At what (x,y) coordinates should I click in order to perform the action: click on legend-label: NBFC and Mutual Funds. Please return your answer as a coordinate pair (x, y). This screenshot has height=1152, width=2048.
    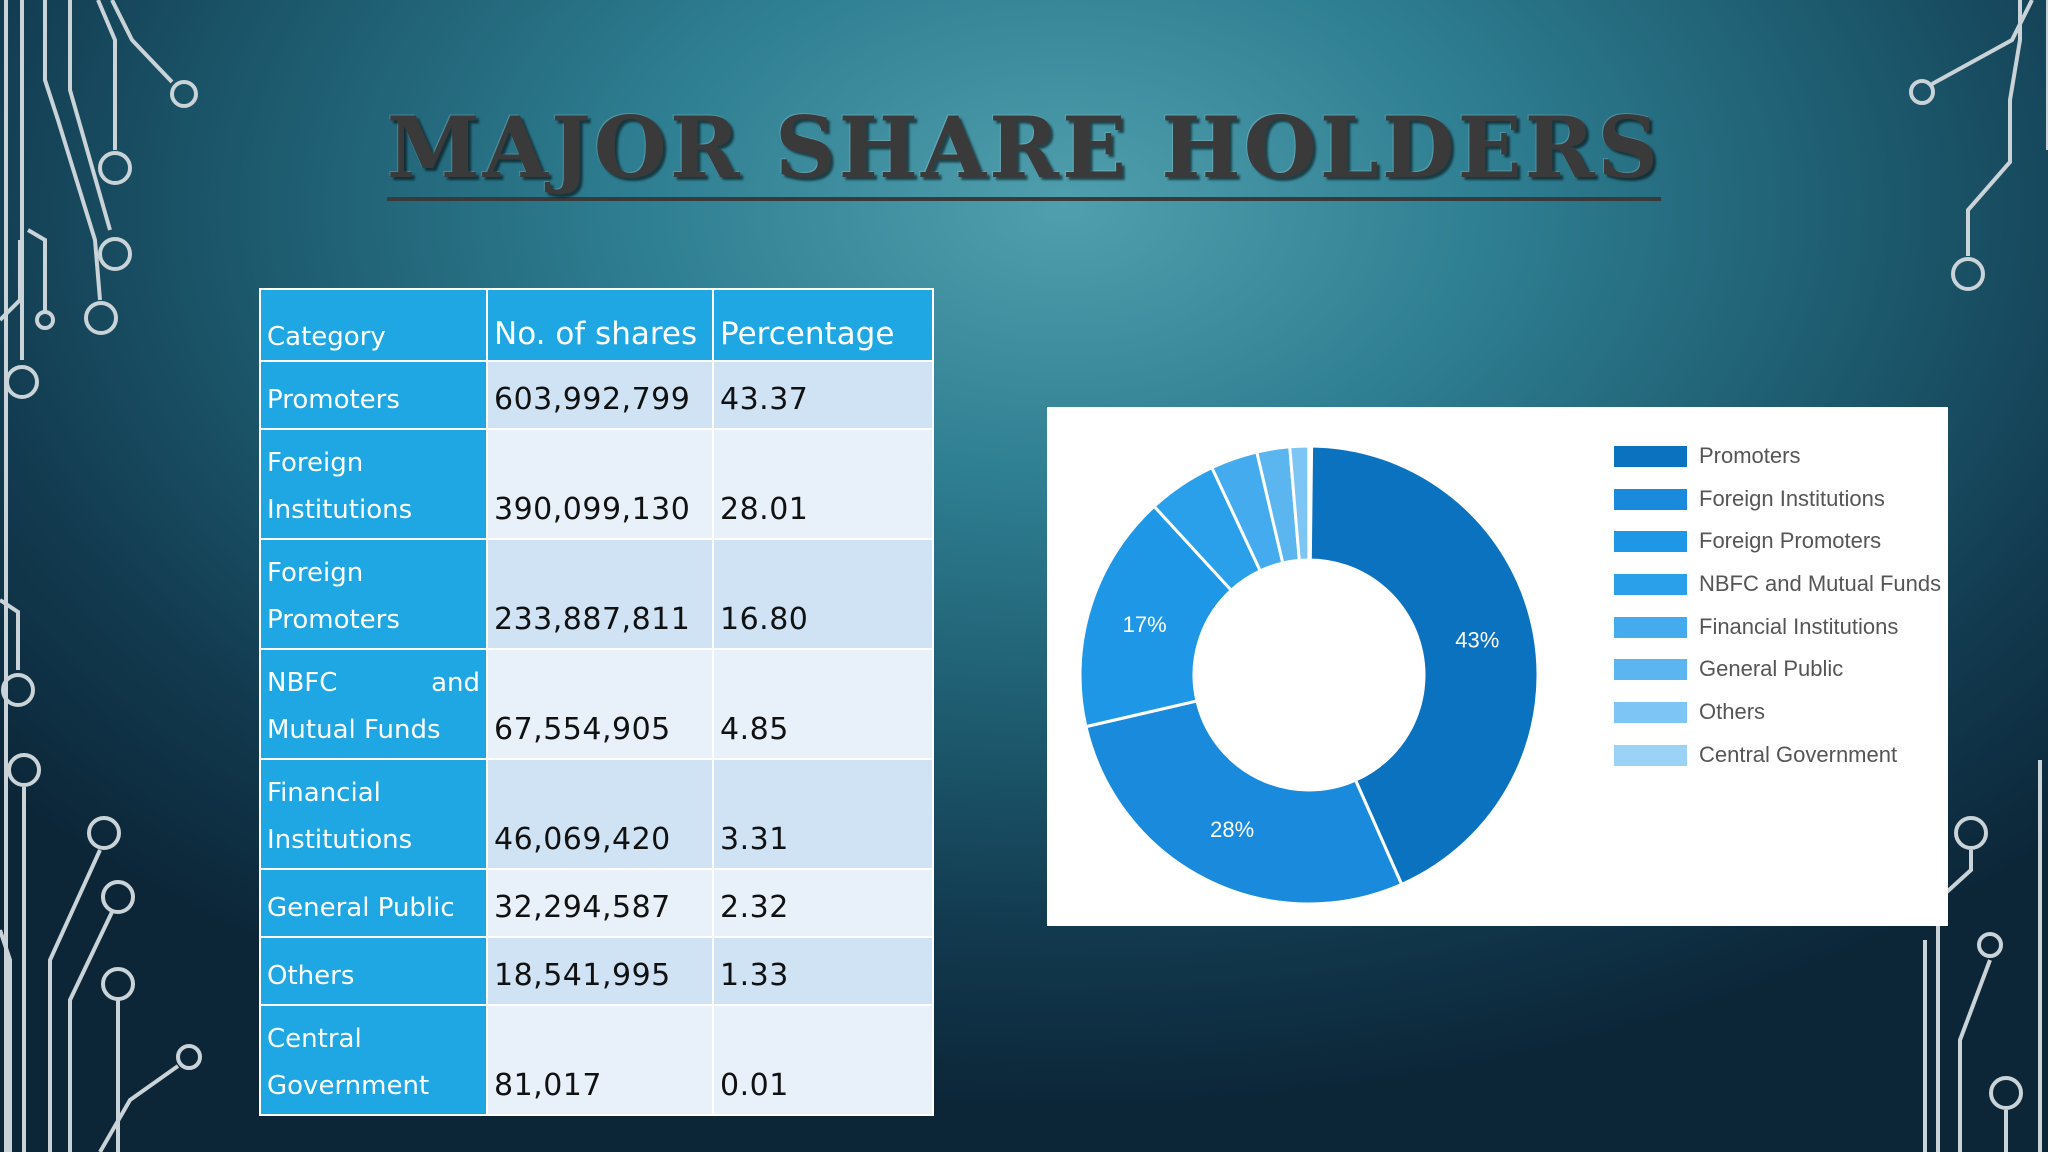
    Looking at the image, I should click on (1820, 584).